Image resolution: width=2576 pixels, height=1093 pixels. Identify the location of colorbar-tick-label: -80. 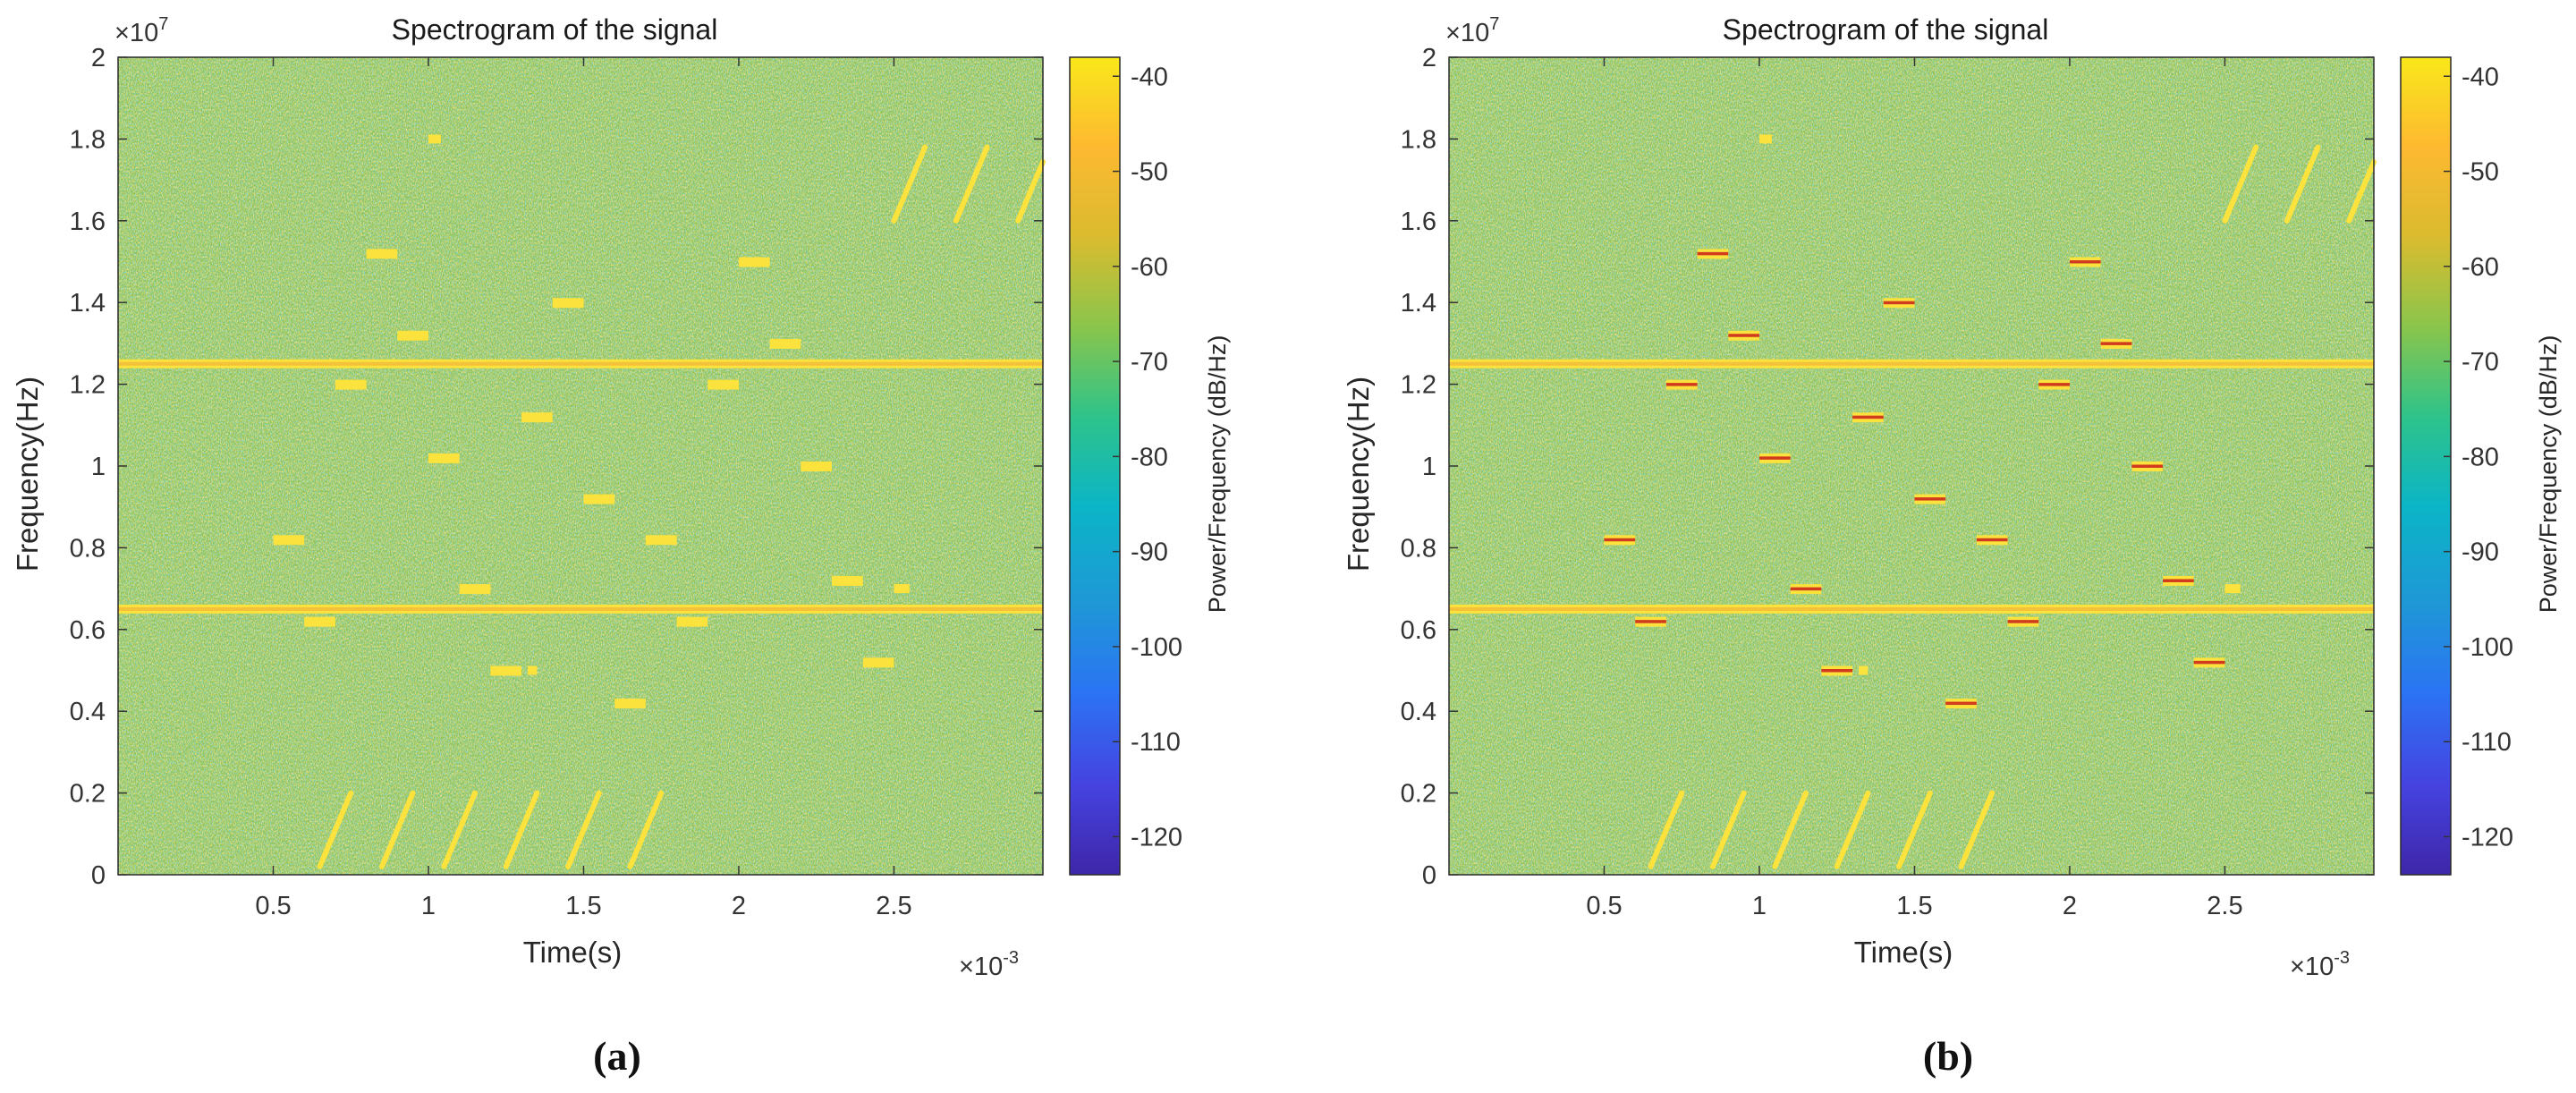
(1149, 457).